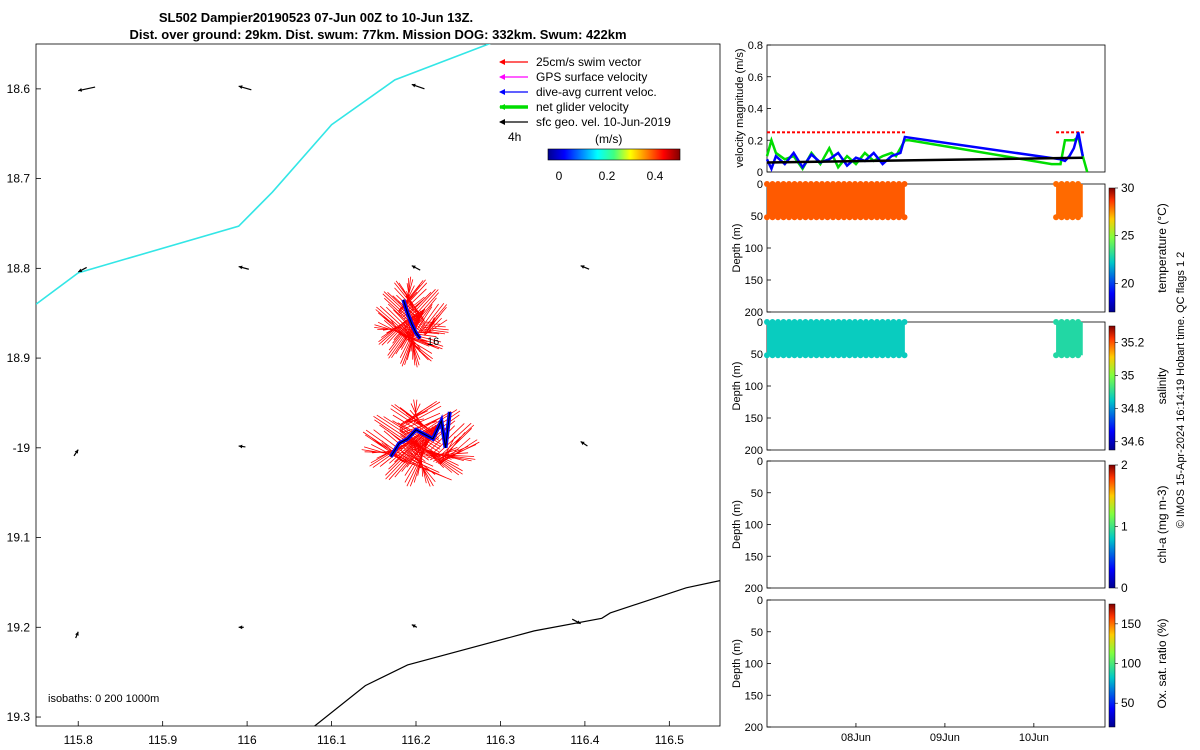 This screenshot has width=1200, height=750. What do you see at coordinates (755, 141) in the screenshot?
I see `velocity-y-tick-label: 0.2` at bounding box center [755, 141].